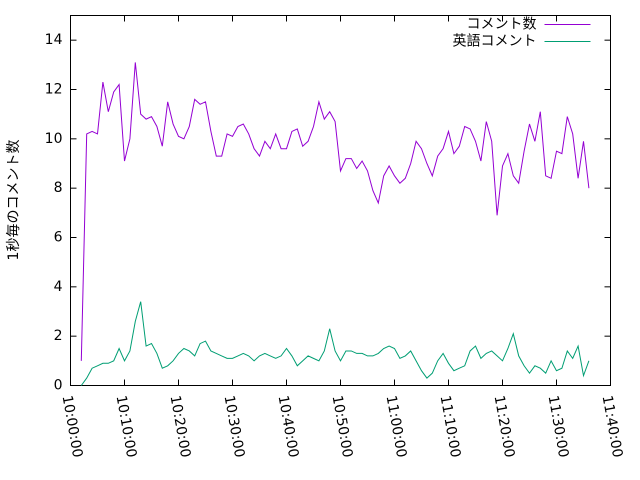 Image resolution: width=640 pixels, height=480 pixels. I want to click on x-tick-label: 11:40:00, so click(612, 426).